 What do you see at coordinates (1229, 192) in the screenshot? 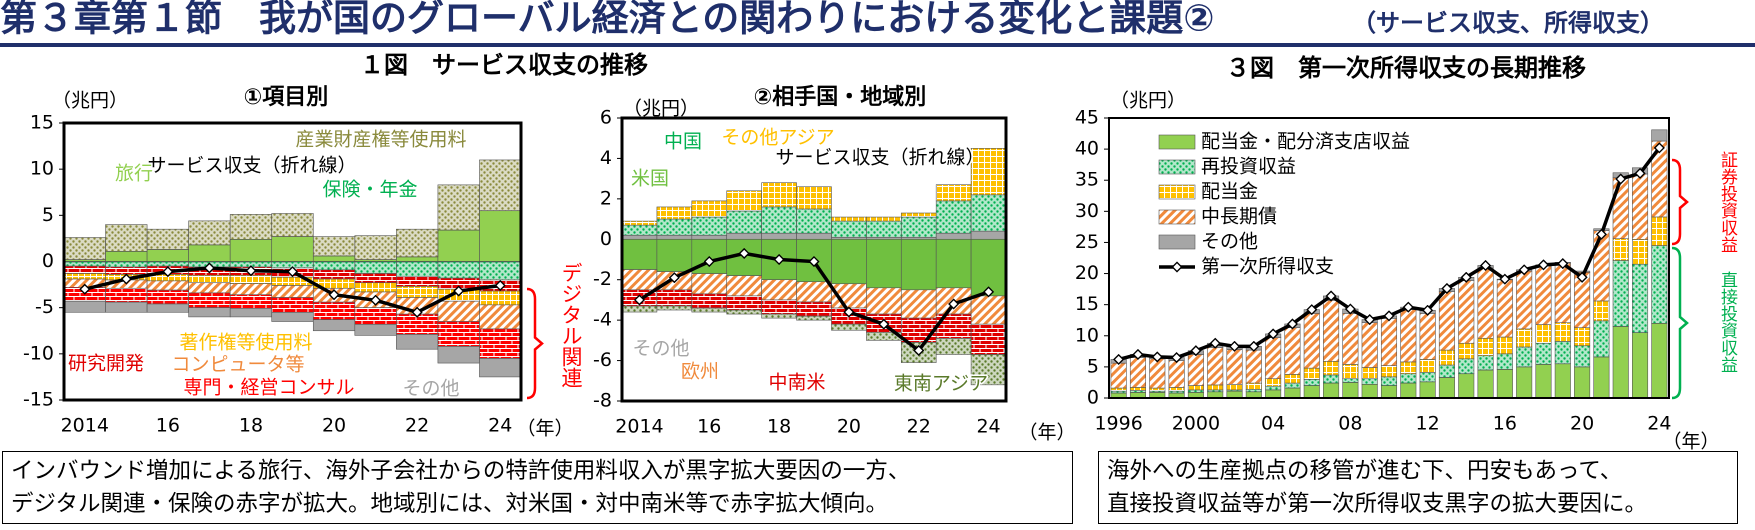
I see `legend-label: 配当金` at bounding box center [1229, 192].